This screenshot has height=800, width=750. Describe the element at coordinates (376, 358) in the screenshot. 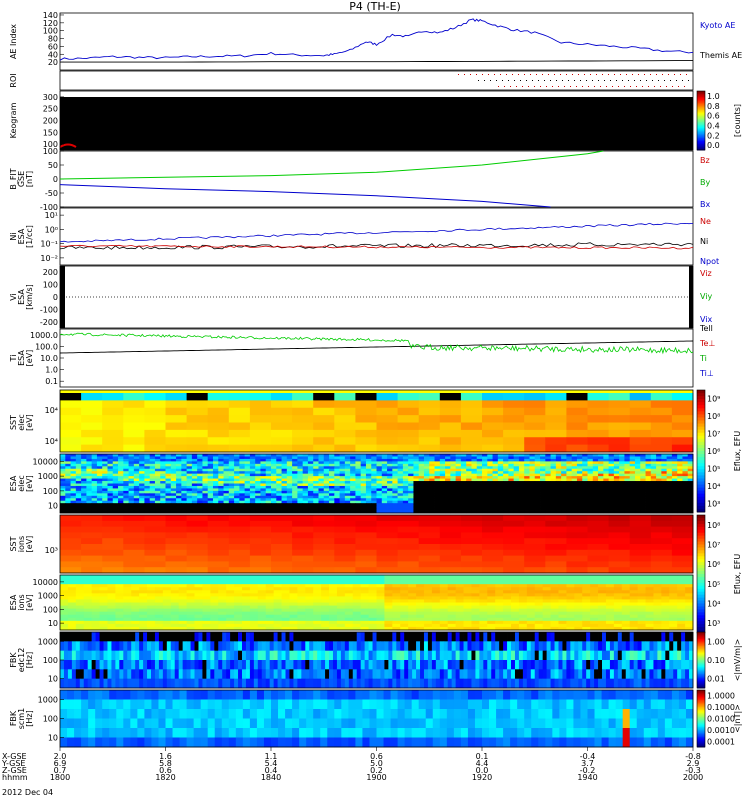

I see `ti-panel` at that location.